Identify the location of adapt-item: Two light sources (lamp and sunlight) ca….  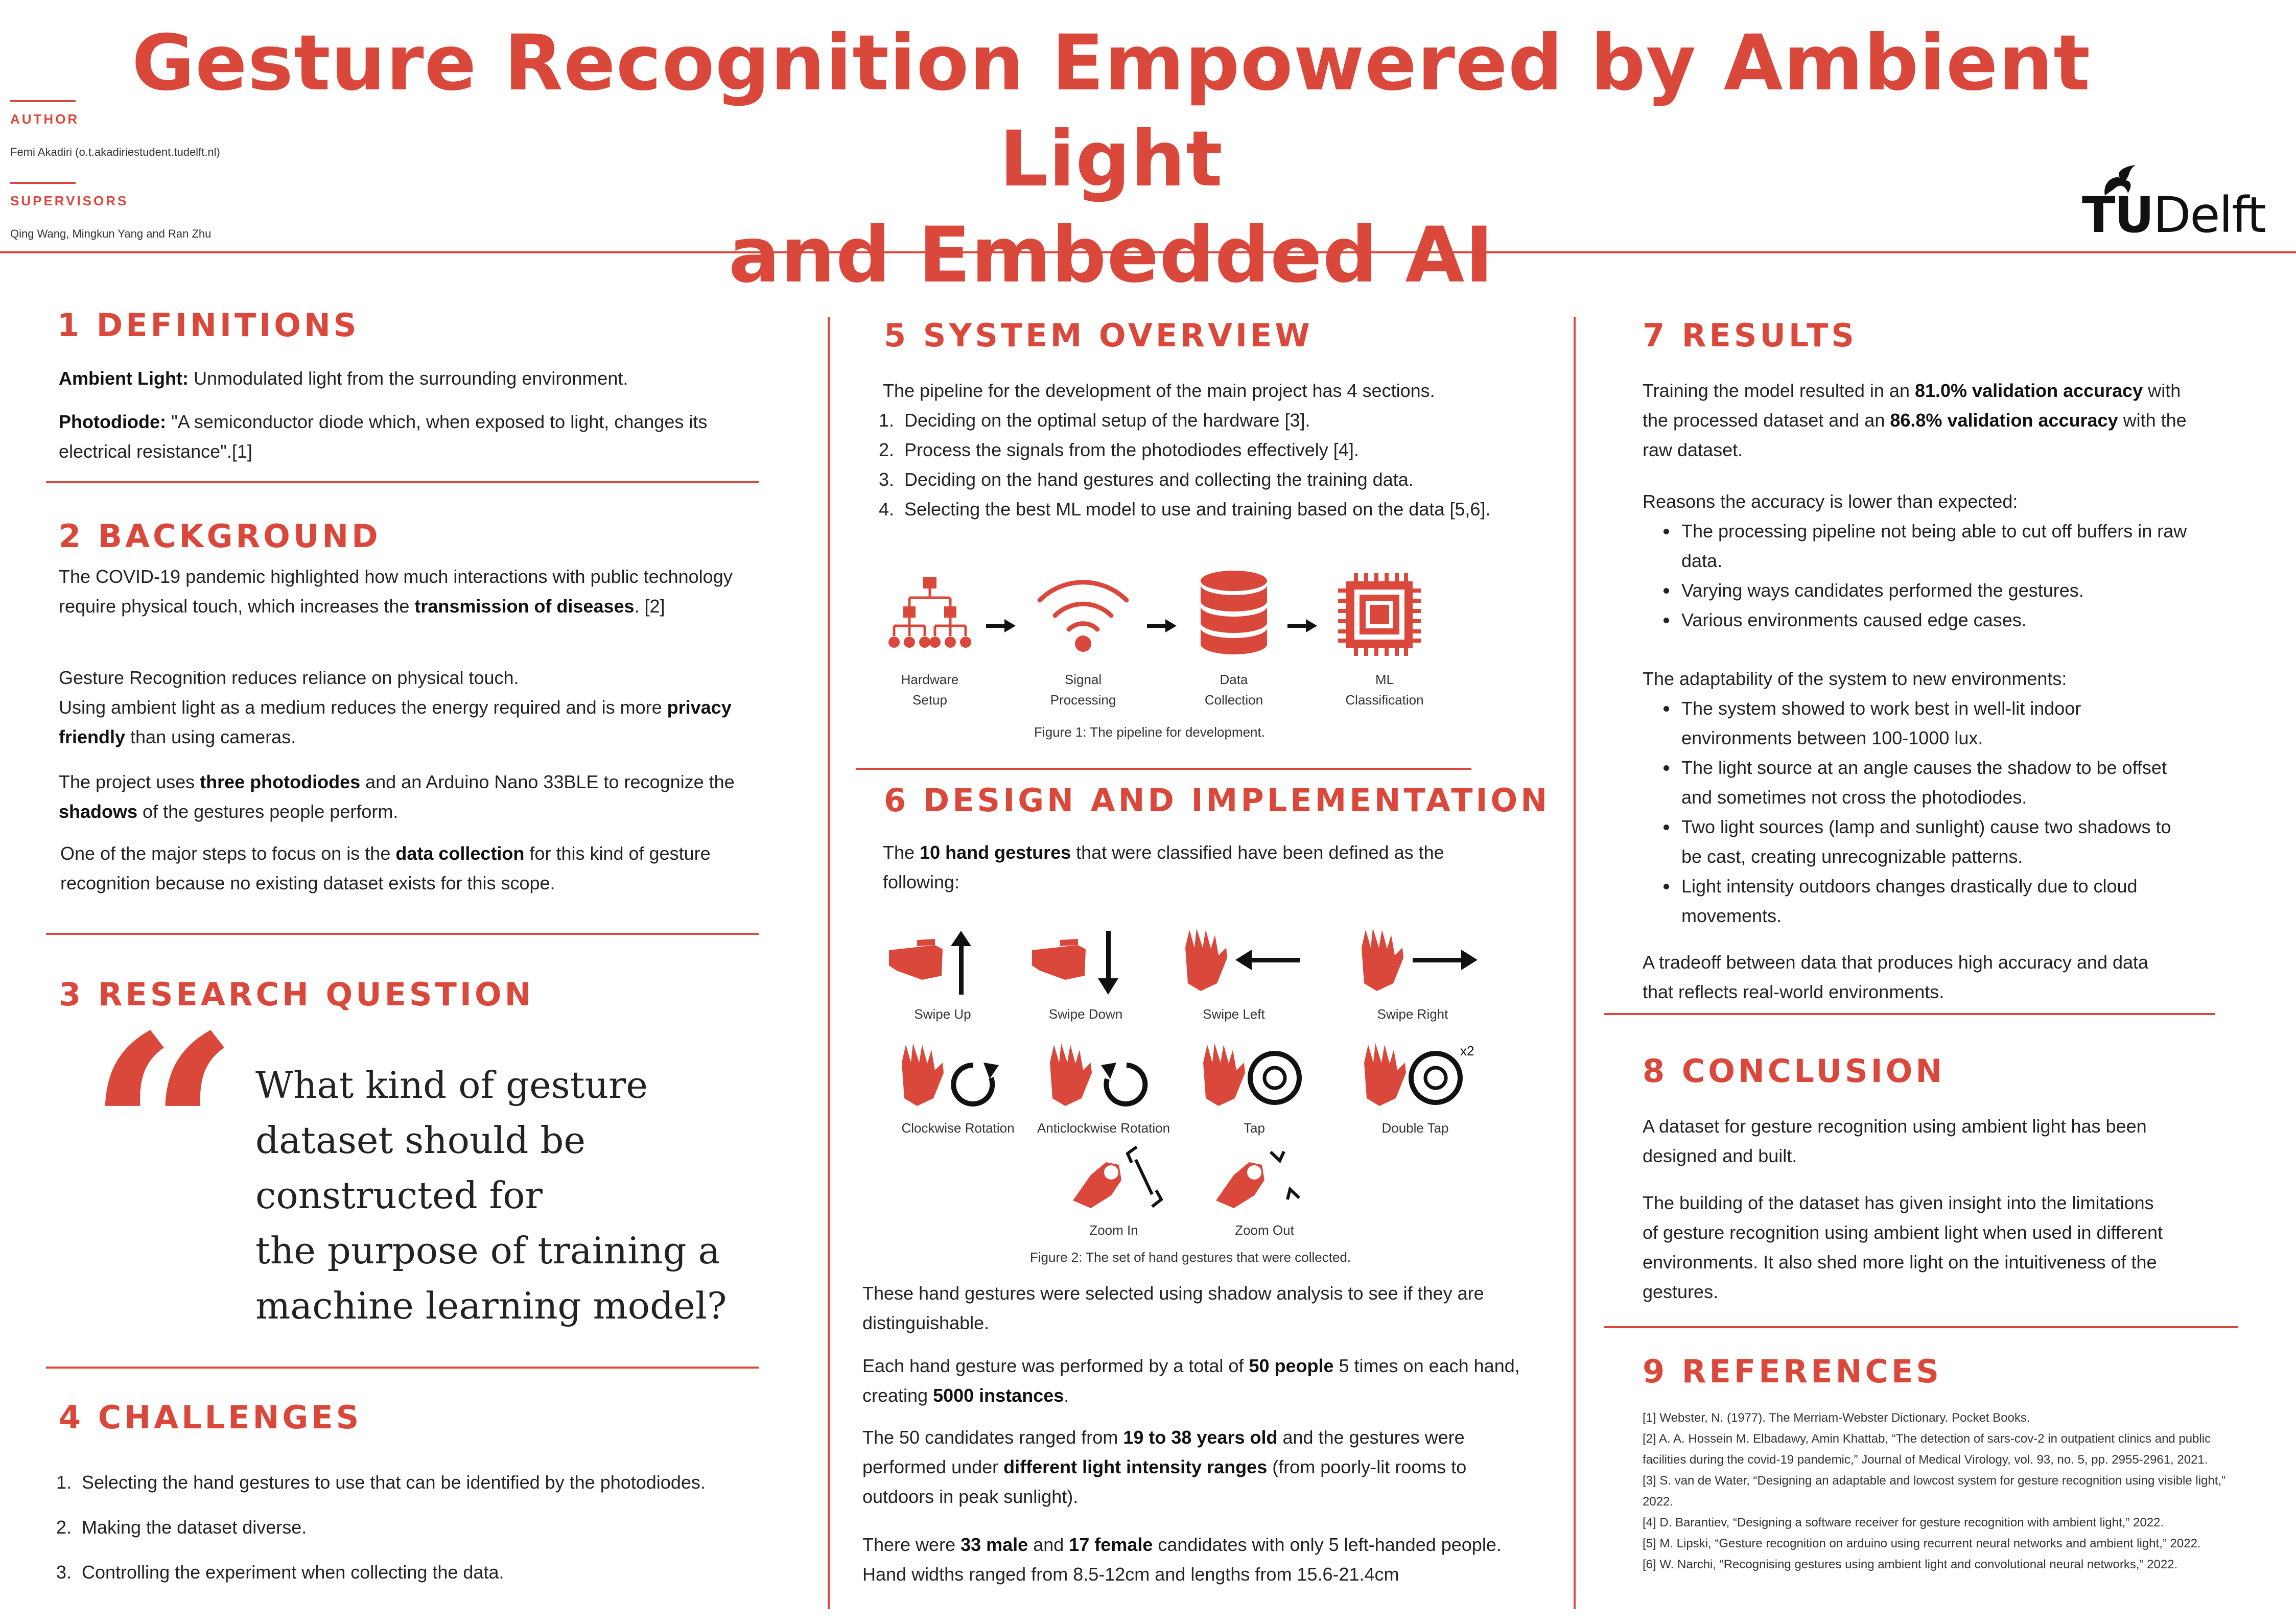
(1928, 842).